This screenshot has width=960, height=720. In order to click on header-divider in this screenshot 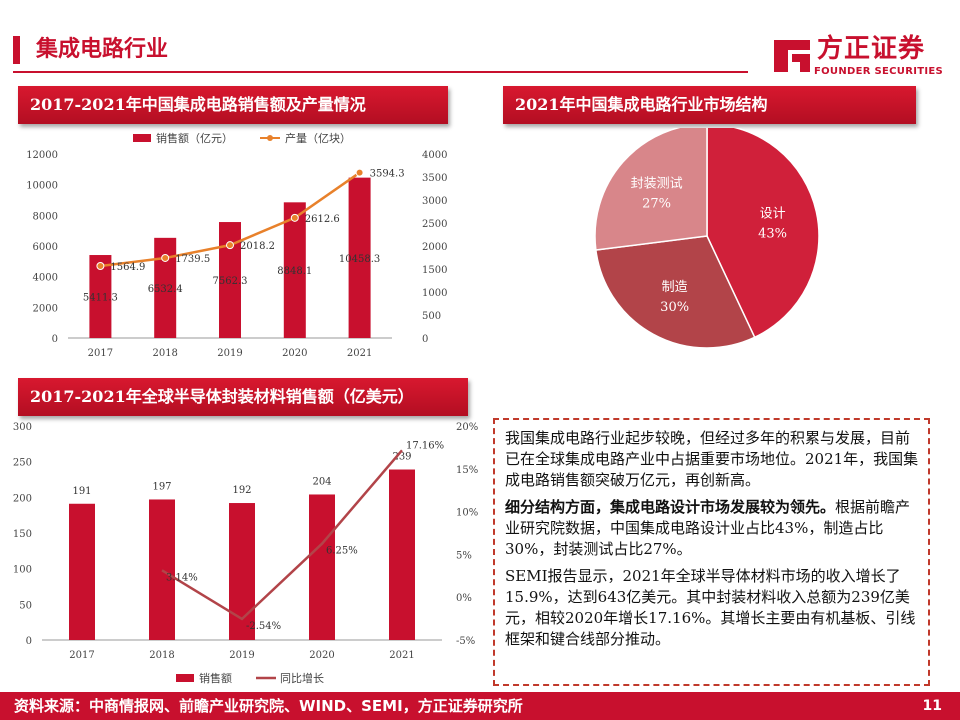, I will do `click(380, 72)`.